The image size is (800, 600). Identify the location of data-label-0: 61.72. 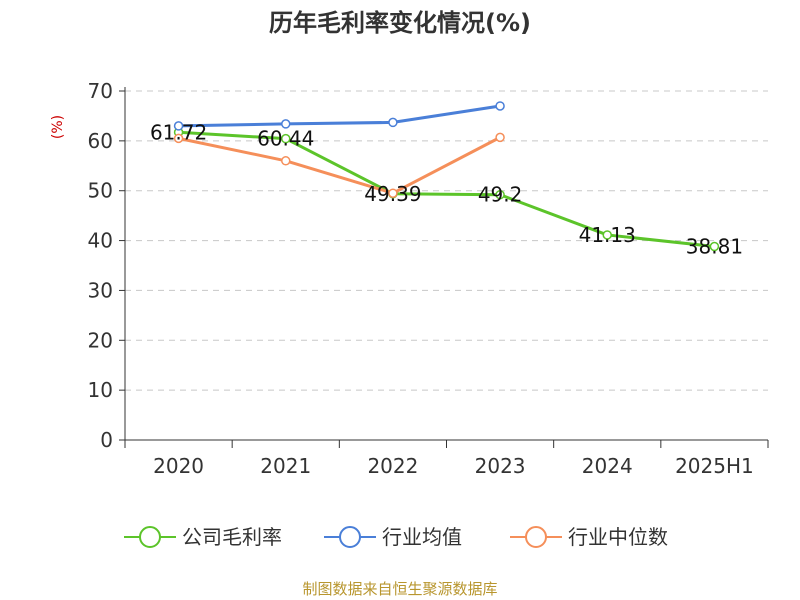
(178, 132).